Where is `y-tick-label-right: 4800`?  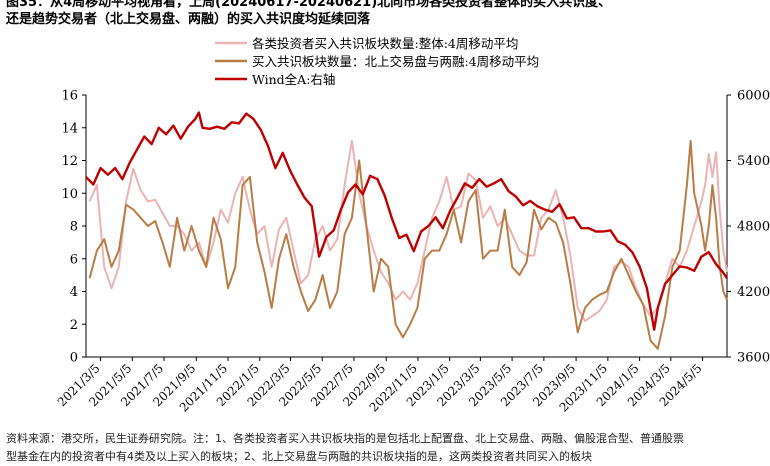
y-tick-label-right: 4800 is located at coordinates (753, 227).